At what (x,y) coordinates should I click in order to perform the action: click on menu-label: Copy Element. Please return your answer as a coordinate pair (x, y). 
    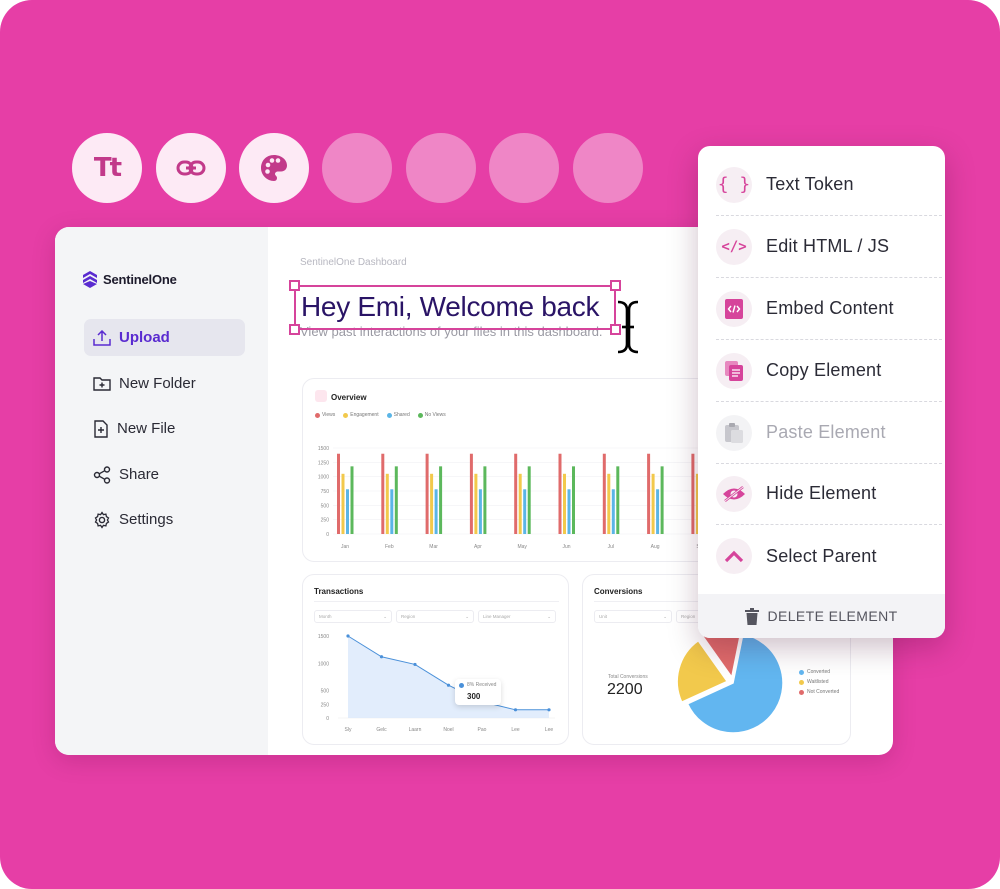
    Looking at the image, I should click on (824, 370).